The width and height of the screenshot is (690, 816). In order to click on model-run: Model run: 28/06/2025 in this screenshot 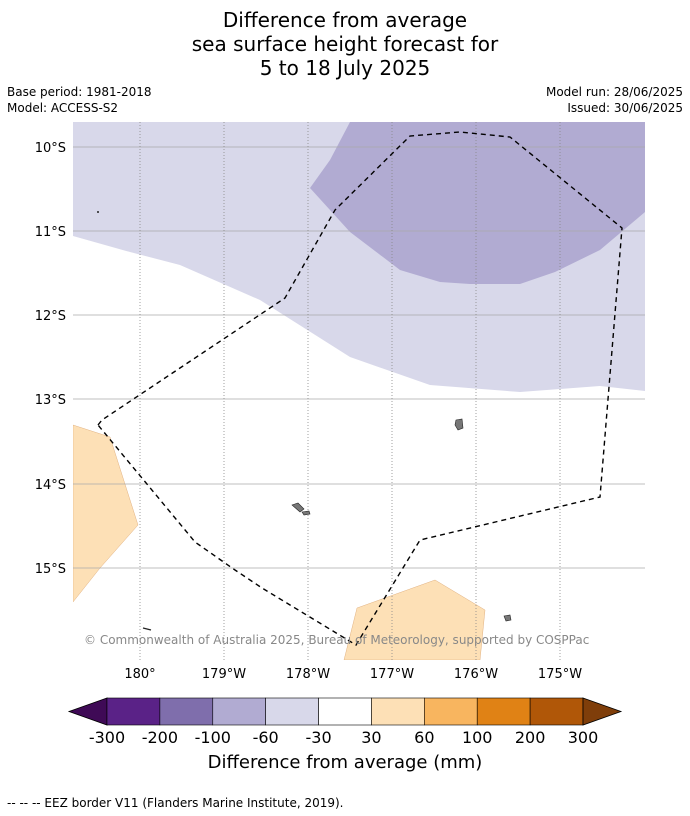, I will do `click(614, 92)`.